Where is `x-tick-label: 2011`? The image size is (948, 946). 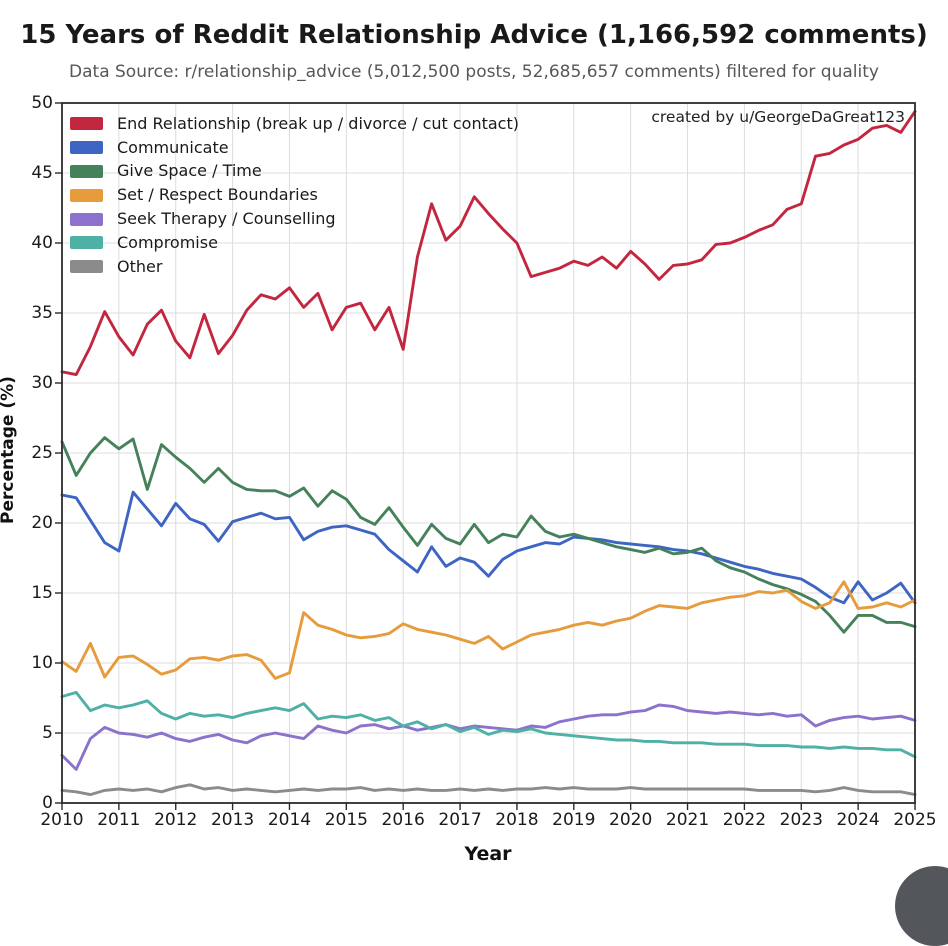 x-tick-label: 2011 is located at coordinates (119, 820).